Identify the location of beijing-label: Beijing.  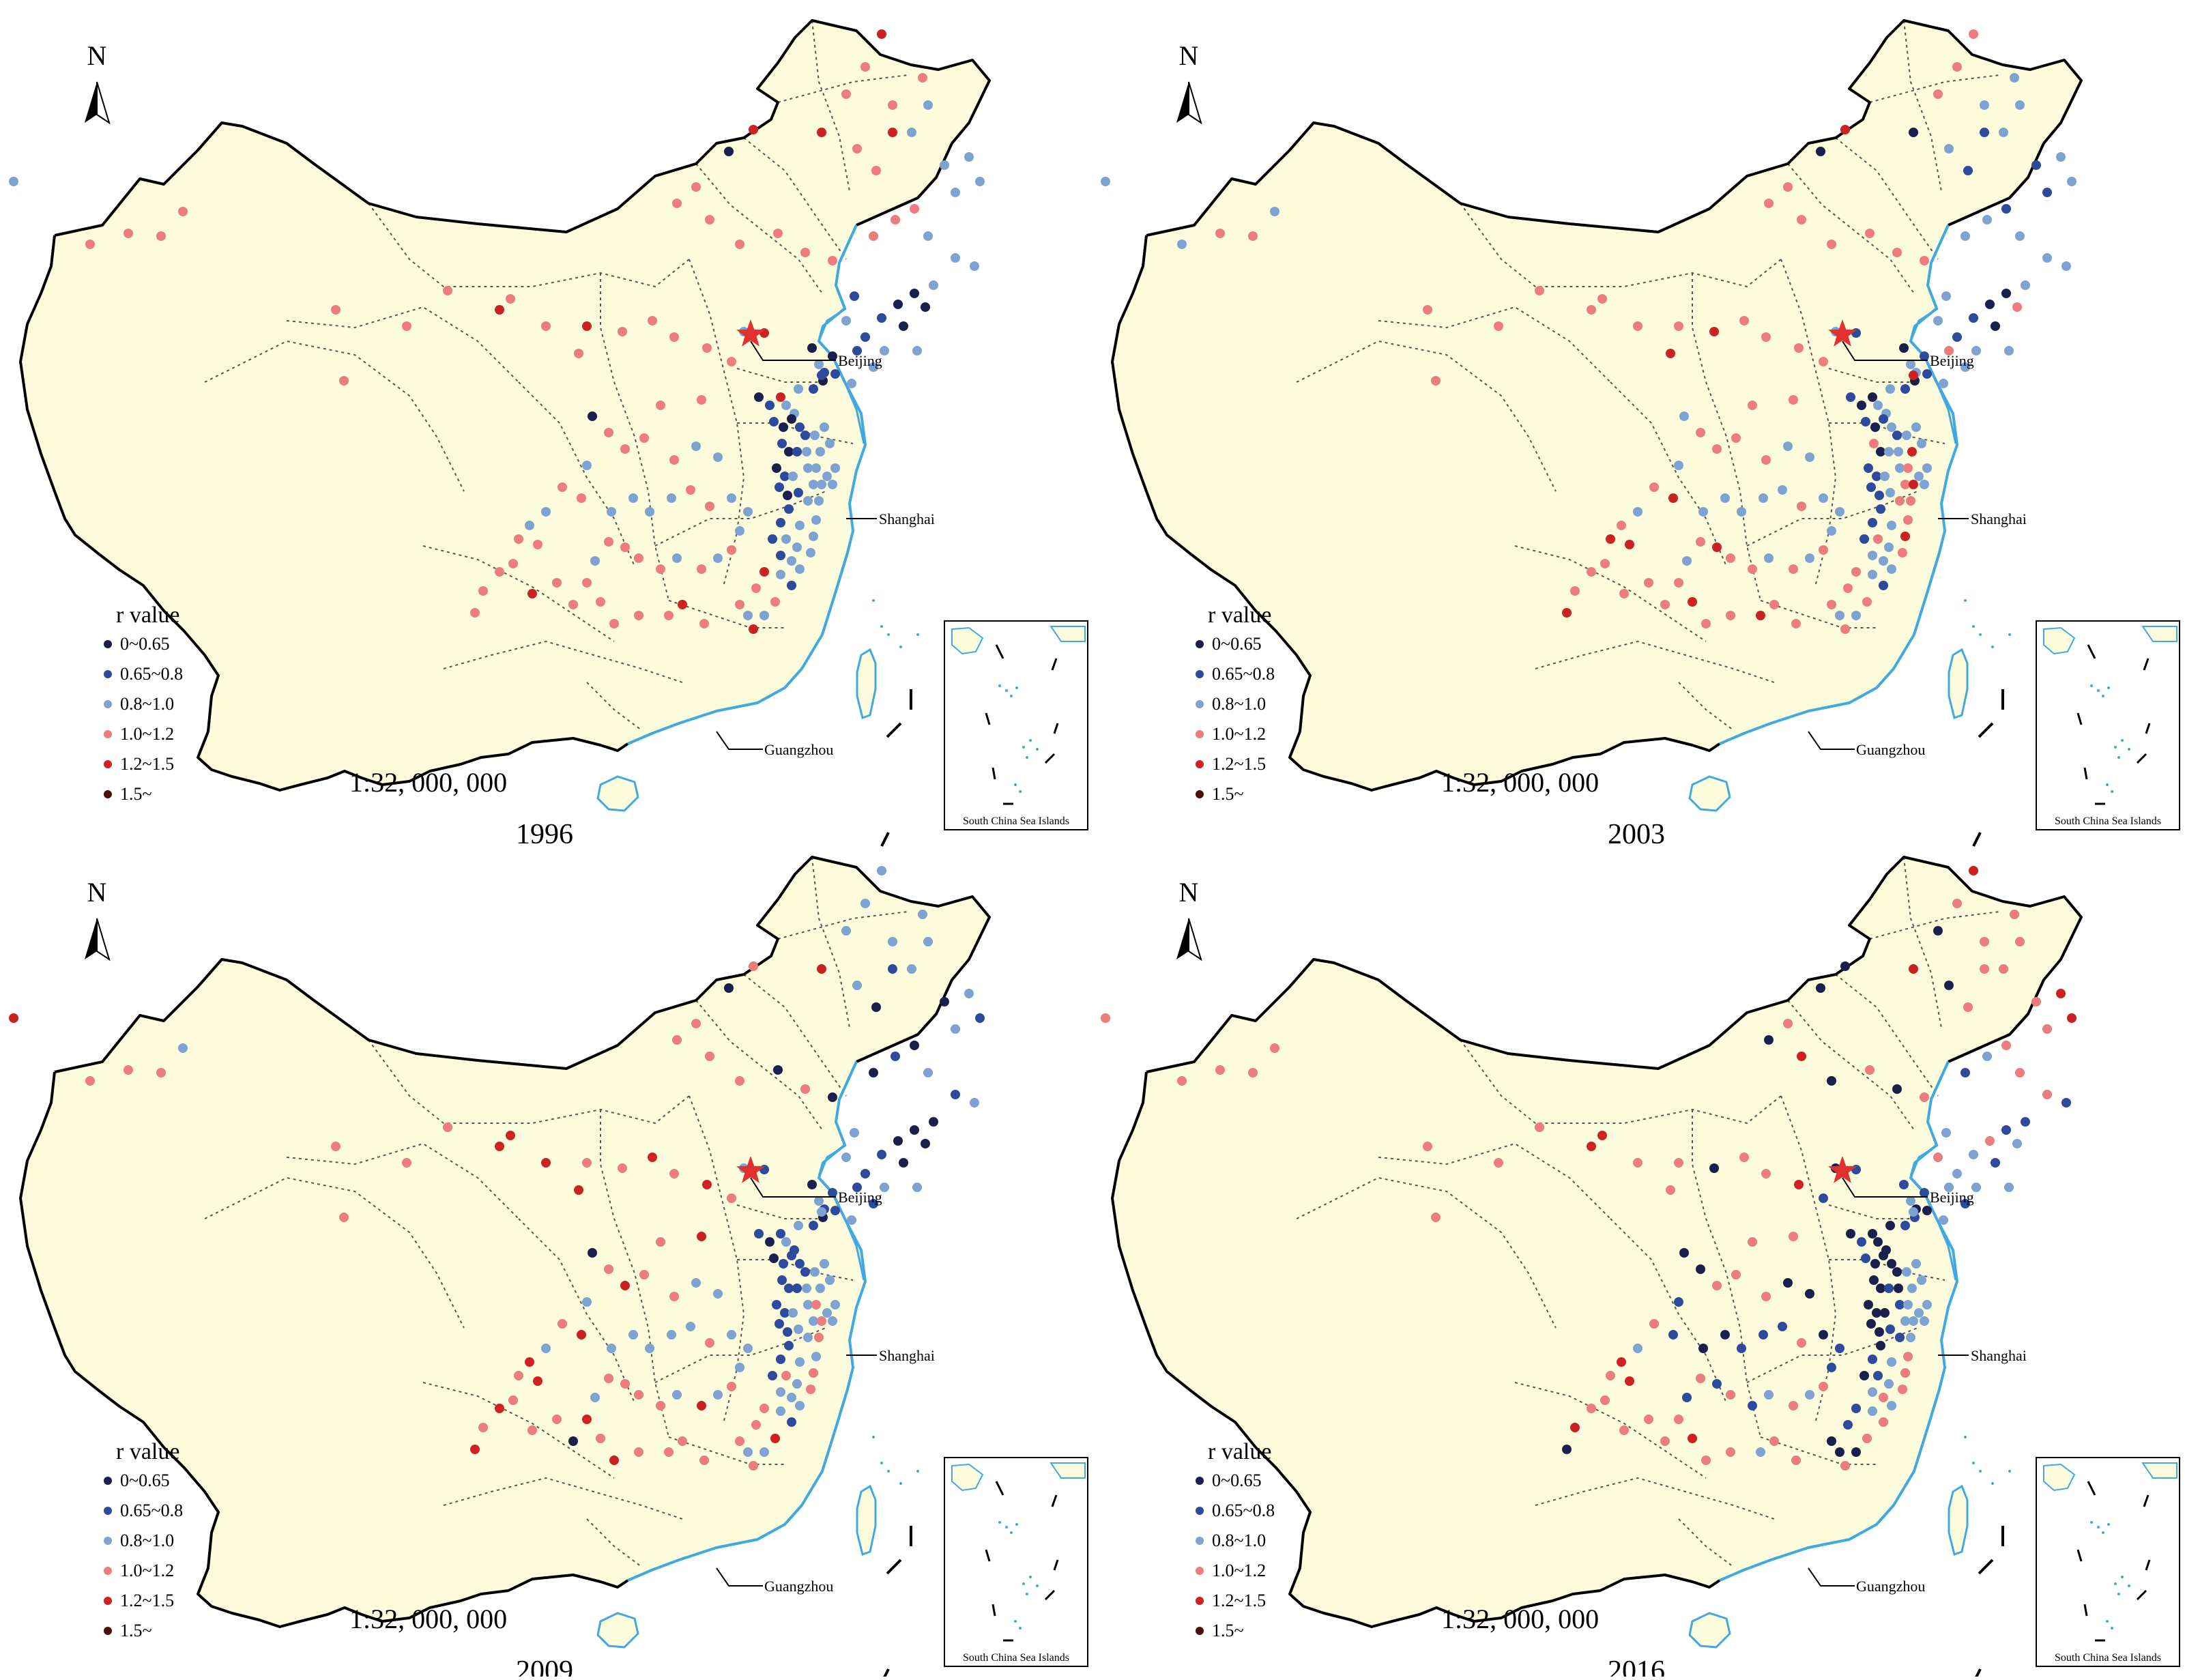
(1952, 1197).